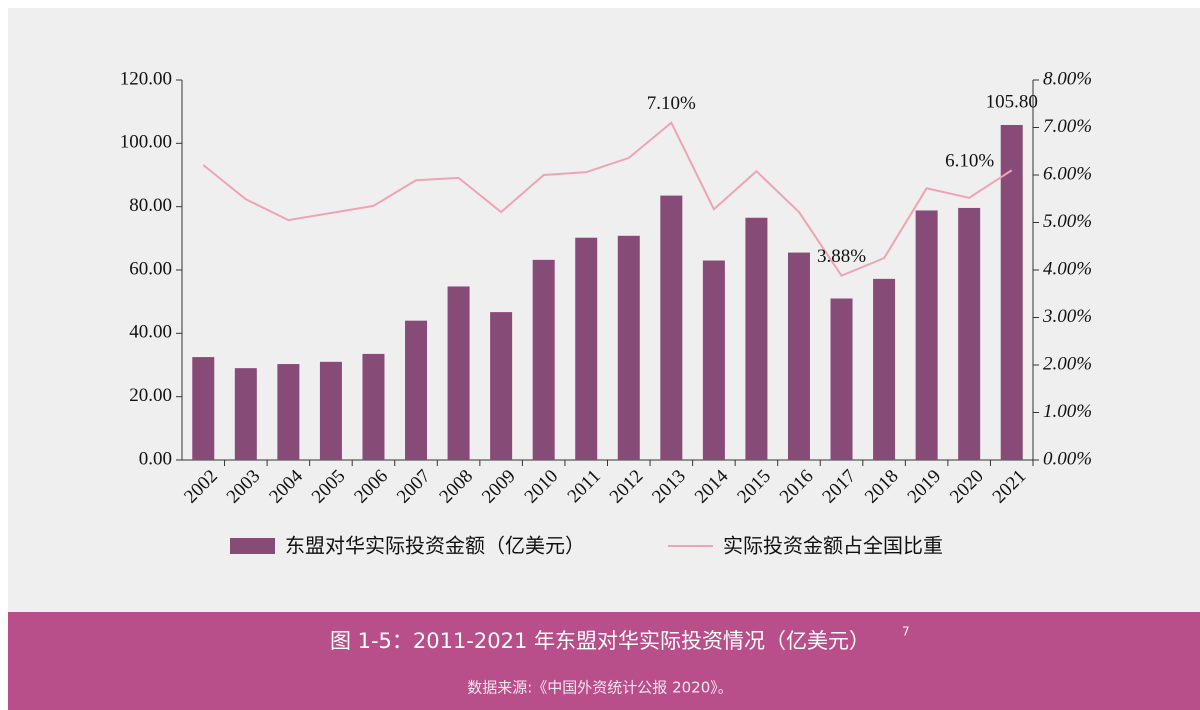  Describe the element at coordinates (1067, 268) in the screenshot. I see `y2-tick-label: 4.00%` at that location.